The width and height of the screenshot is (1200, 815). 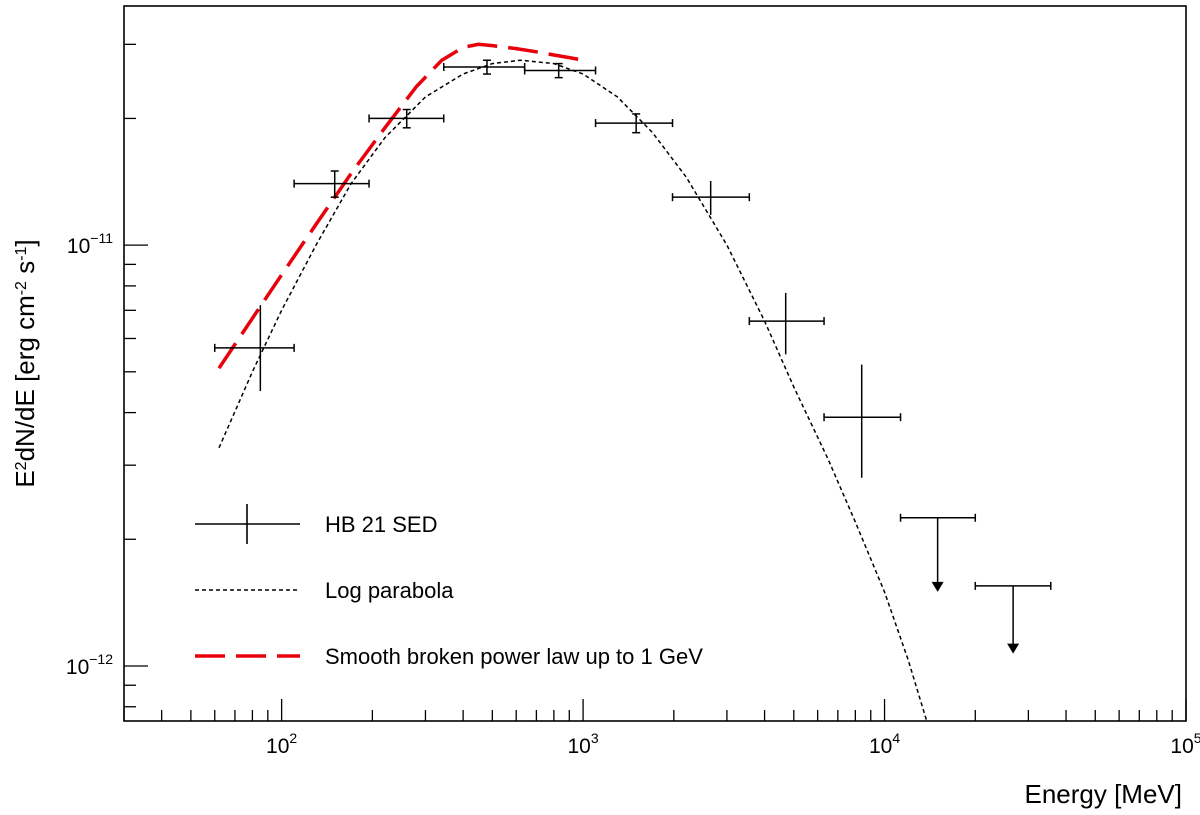 I want to click on x-tick-label: 10⁵, so click(x=1185, y=744).